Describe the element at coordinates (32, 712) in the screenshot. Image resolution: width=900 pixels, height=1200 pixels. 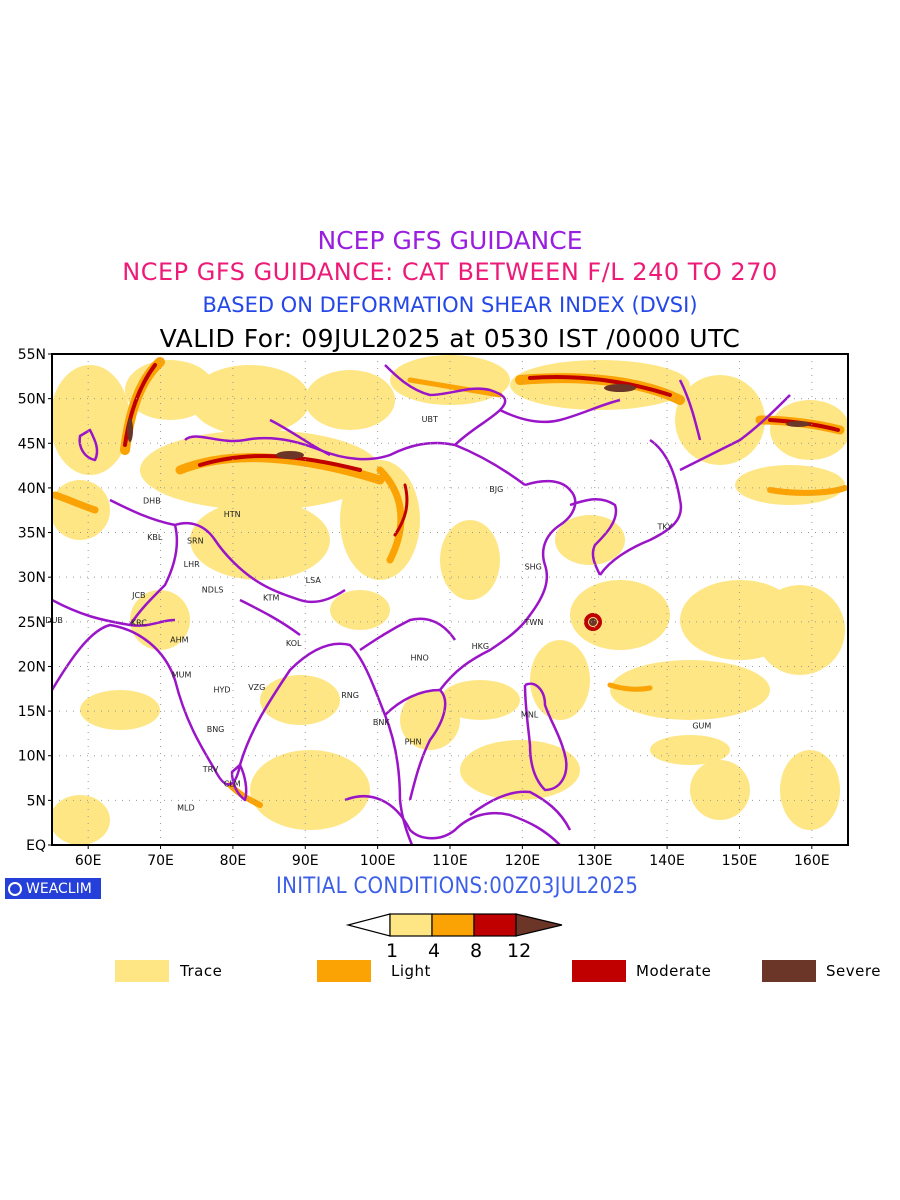
I see `latitude-label: 15N` at that location.